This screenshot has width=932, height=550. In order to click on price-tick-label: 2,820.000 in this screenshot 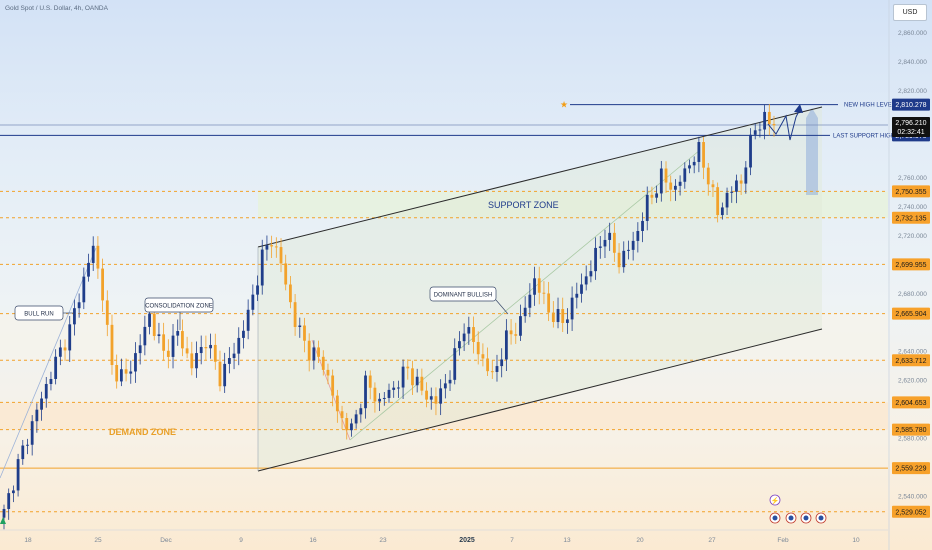, I will do `click(912, 91)`.